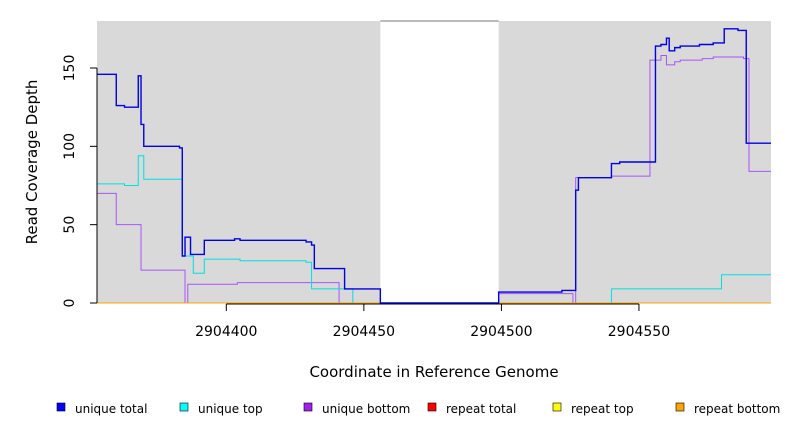 The image size is (792, 432). Describe the element at coordinates (364, 332) in the screenshot. I see `x-tick-label: 2904450` at that location.